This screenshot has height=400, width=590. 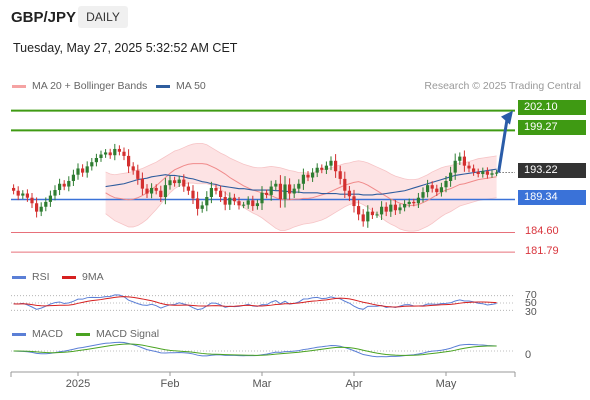 I want to click on legend-macd-label: MACD, so click(x=47, y=334).